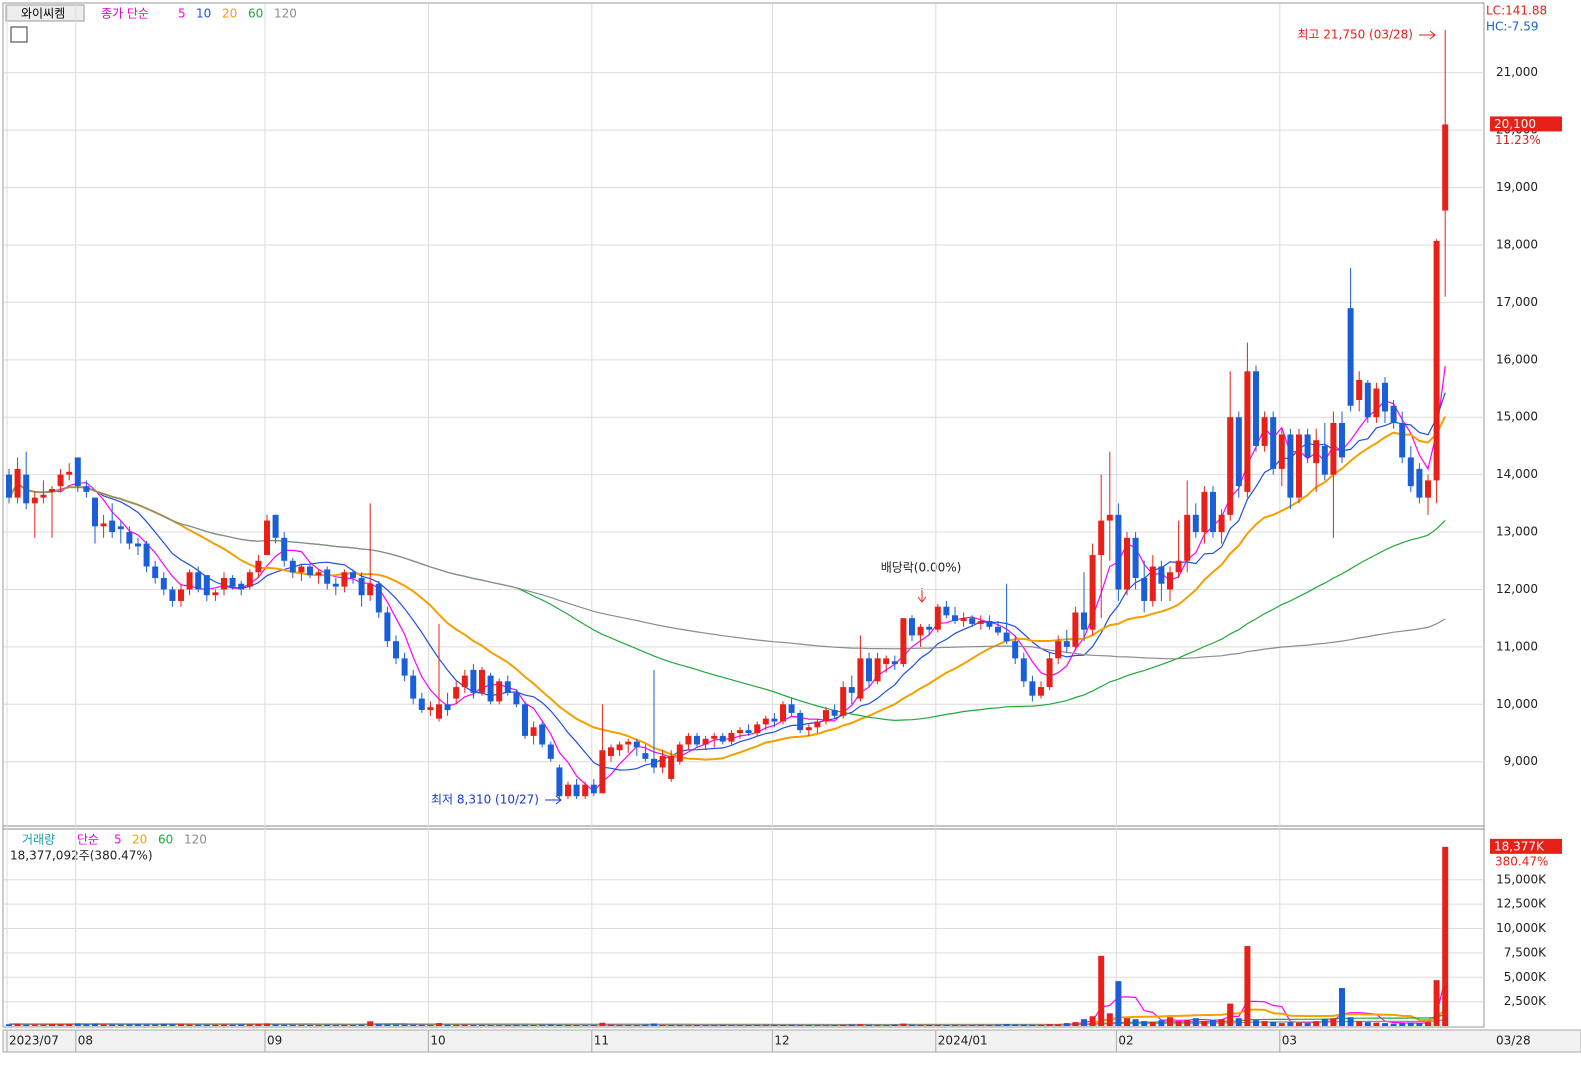 Image resolution: width=1581 pixels, height=1069 pixels. What do you see at coordinates (1517, 302) in the screenshot?
I see `y-tick-label: 17,000` at bounding box center [1517, 302].